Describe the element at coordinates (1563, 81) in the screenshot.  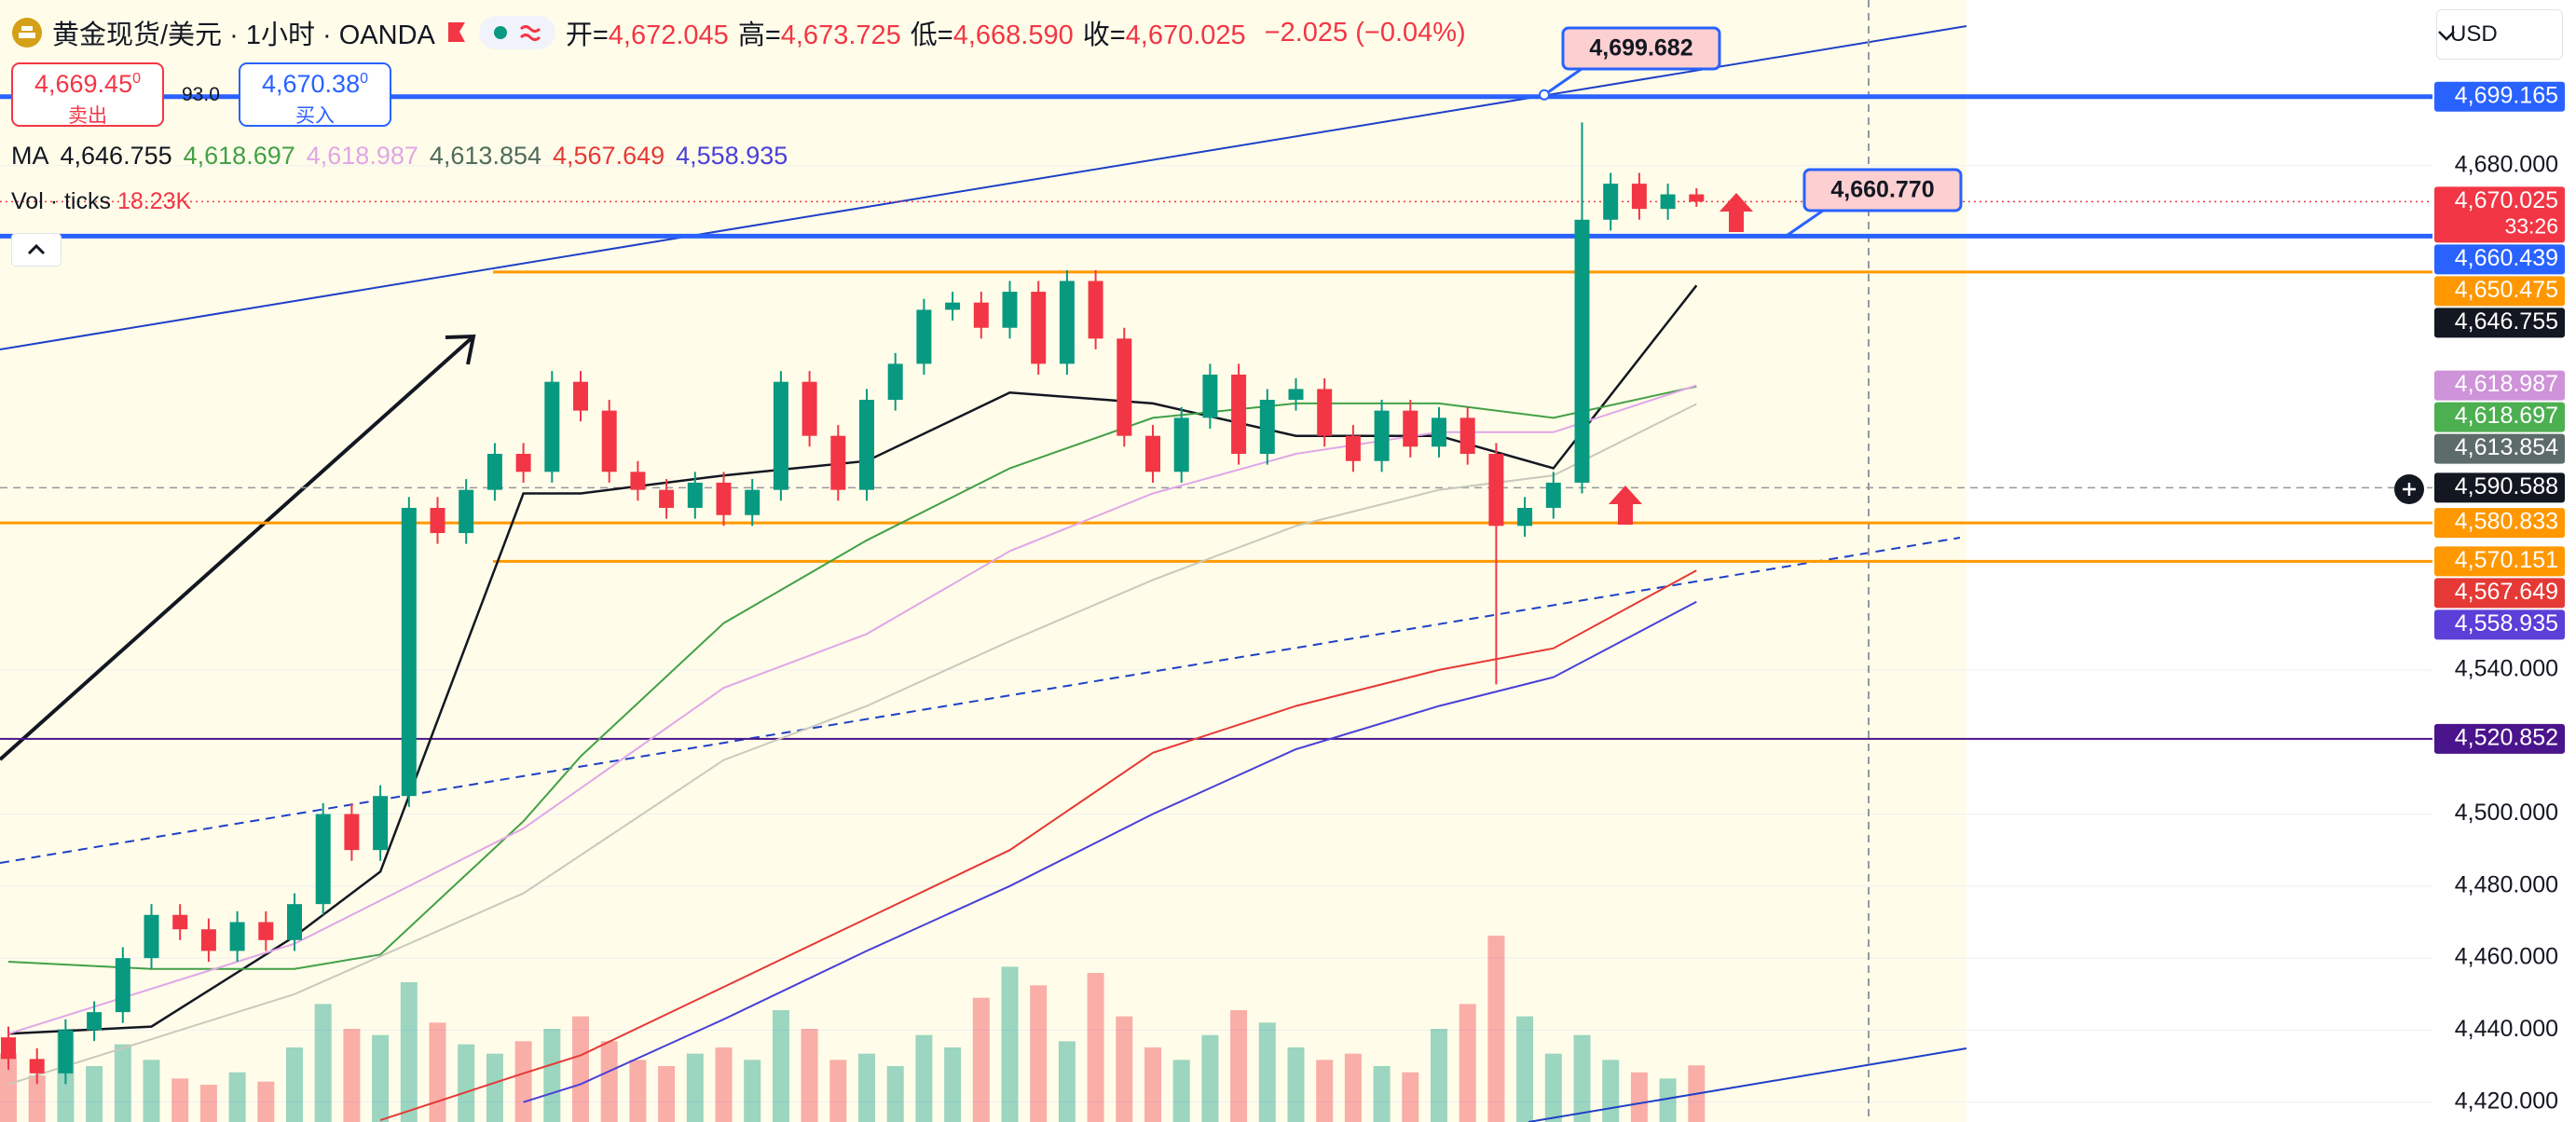
I see `callout-pointer` at that location.